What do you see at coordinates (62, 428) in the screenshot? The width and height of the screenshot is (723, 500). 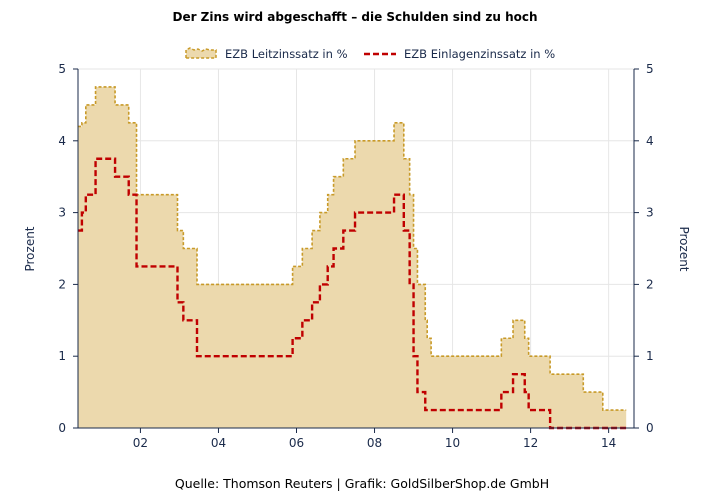 I see `y-tick-label-left: 0` at bounding box center [62, 428].